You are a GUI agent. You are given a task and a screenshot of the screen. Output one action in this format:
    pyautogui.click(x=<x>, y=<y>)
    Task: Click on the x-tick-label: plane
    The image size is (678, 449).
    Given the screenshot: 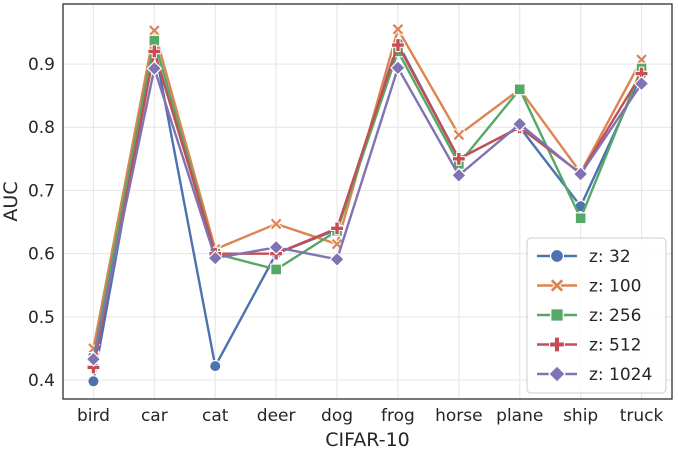 What is the action you would take?
    pyautogui.click(x=519, y=416)
    